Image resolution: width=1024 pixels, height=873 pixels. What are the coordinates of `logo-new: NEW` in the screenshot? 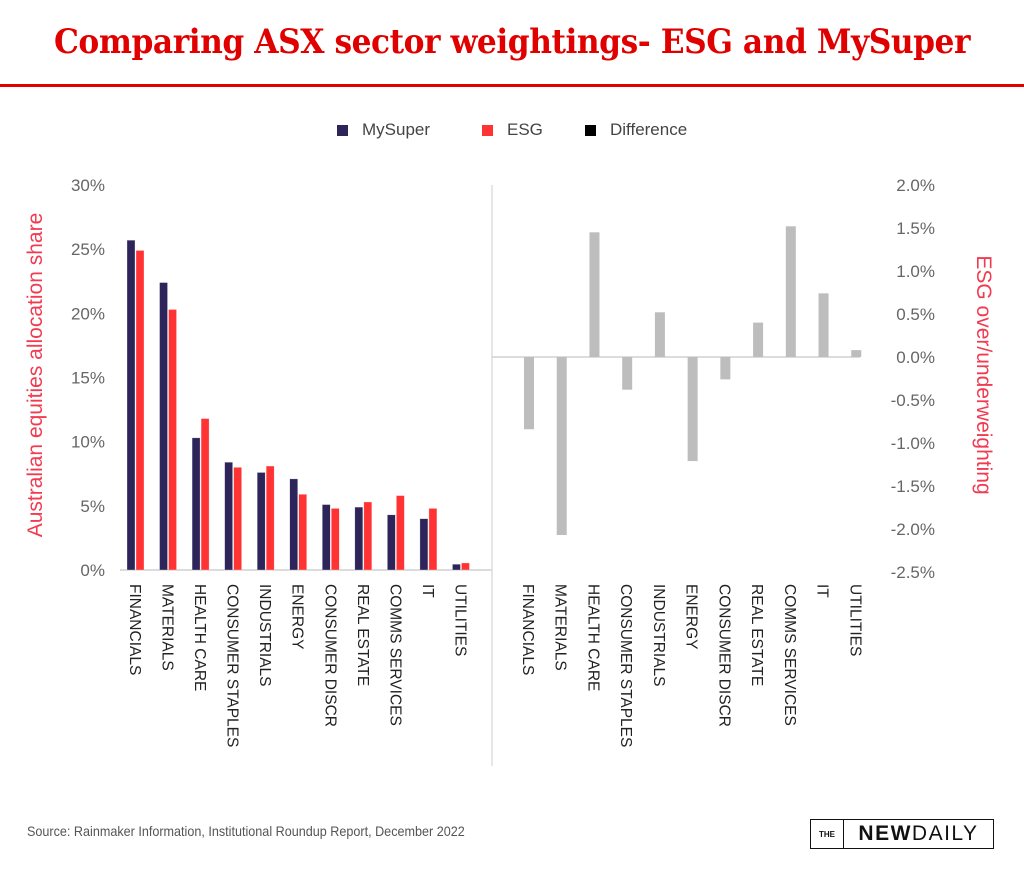 It's located at (885, 833).